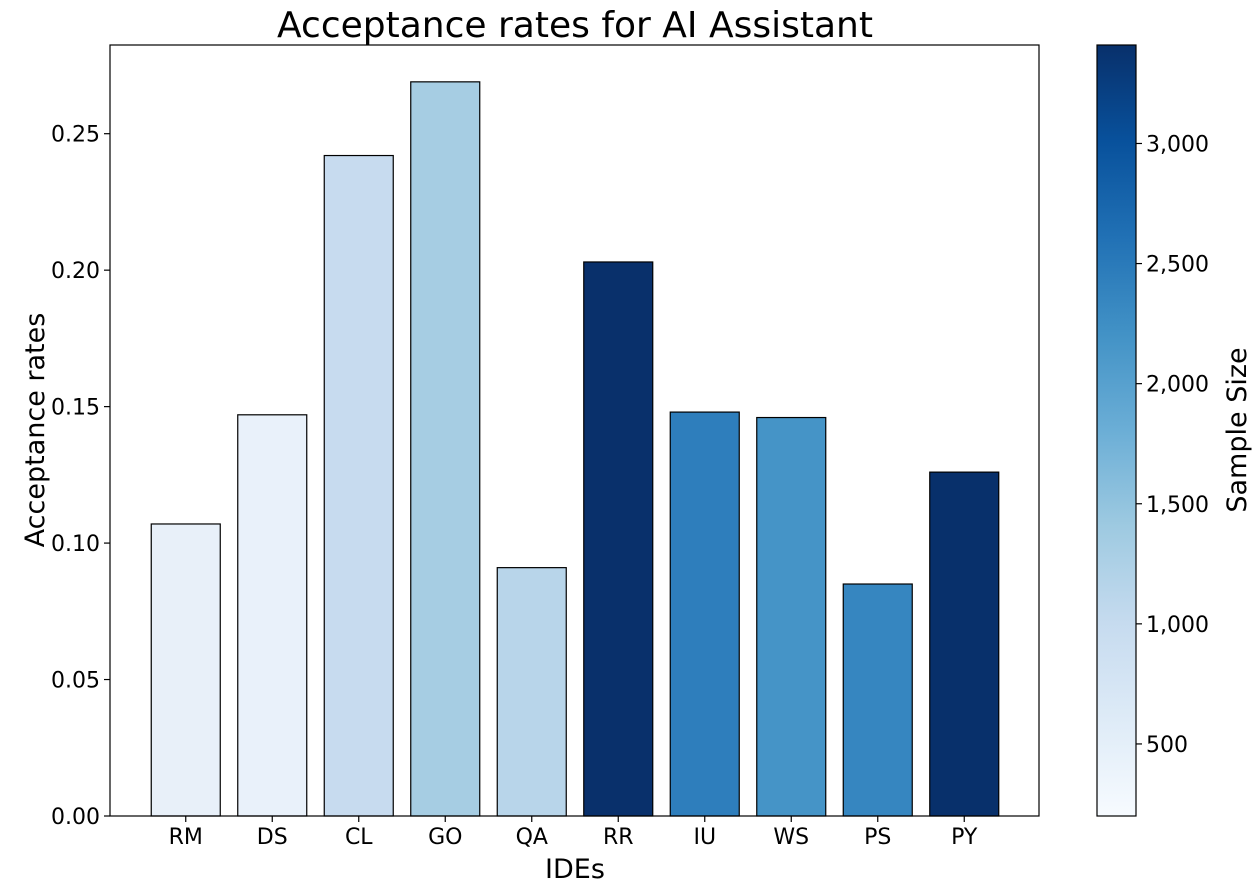 The height and width of the screenshot is (892, 1260). What do you see at coordinates (1177, 625) in the screenshot?
I see `colorbar-tick-label: 1,000` at bounding box center [1177, 625].